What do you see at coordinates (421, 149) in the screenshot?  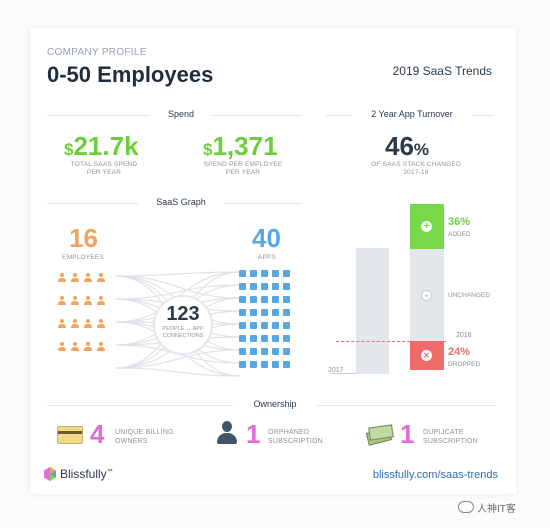 I see `turnover-percent-sign: %` at bounding box center [421, 149].